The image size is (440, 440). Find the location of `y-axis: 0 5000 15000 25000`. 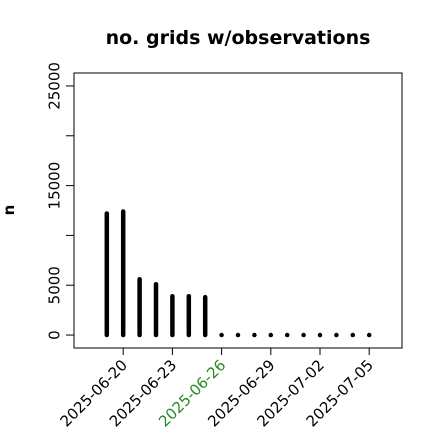

y-axis: 0 5000 15000 25000 is located at coordinates (60, 201).